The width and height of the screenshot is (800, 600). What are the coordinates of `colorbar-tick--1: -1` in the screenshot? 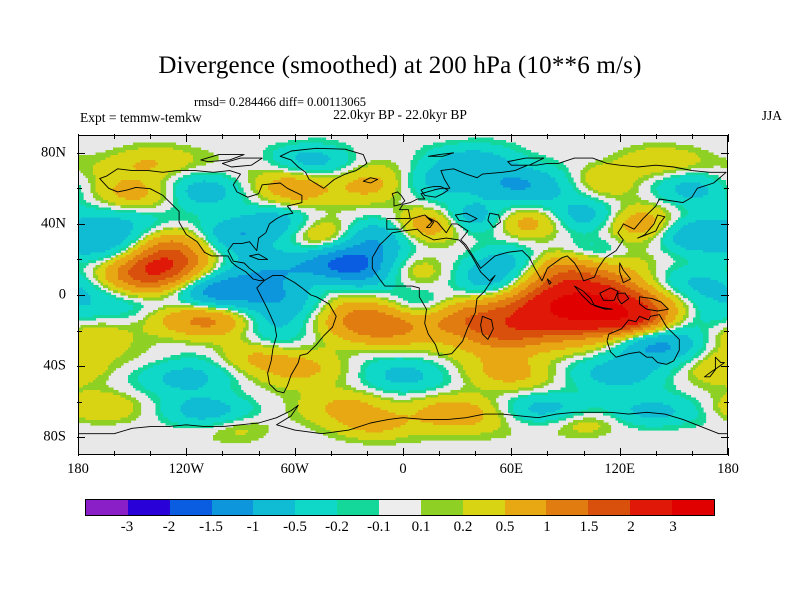 It's located at (253, 527).